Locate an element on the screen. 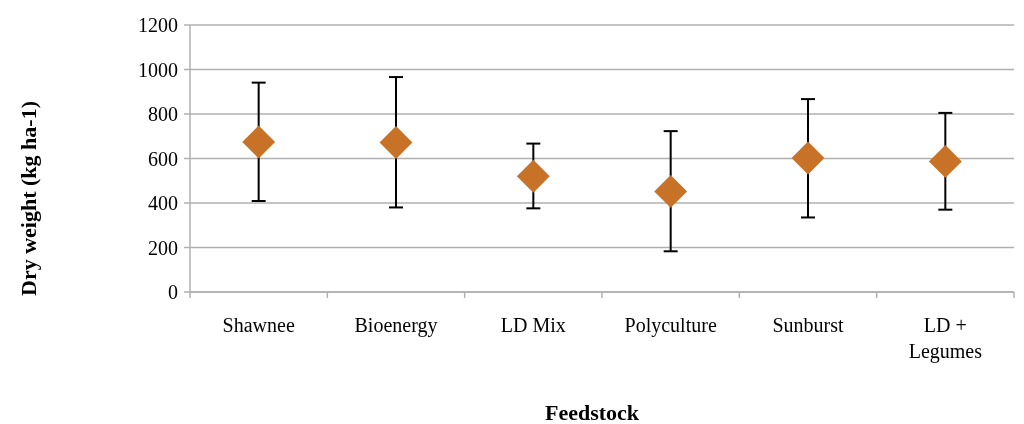  y-axis-title: Dry weight (kg ha-1) is located at coordinates (28, 198).